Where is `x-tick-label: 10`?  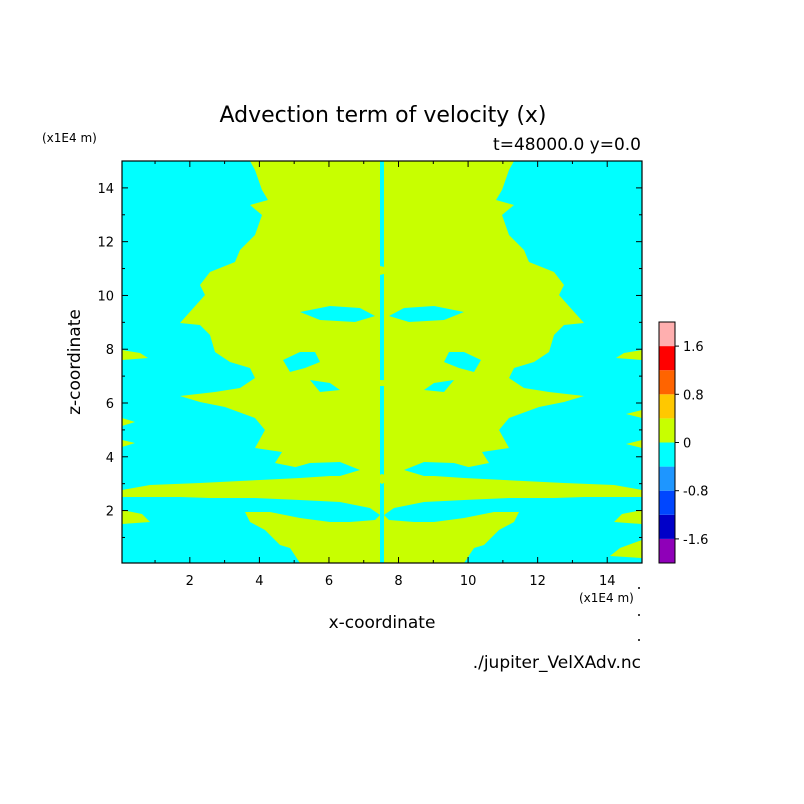 x-tick-label: 10 is located at coordinates (468, 581).